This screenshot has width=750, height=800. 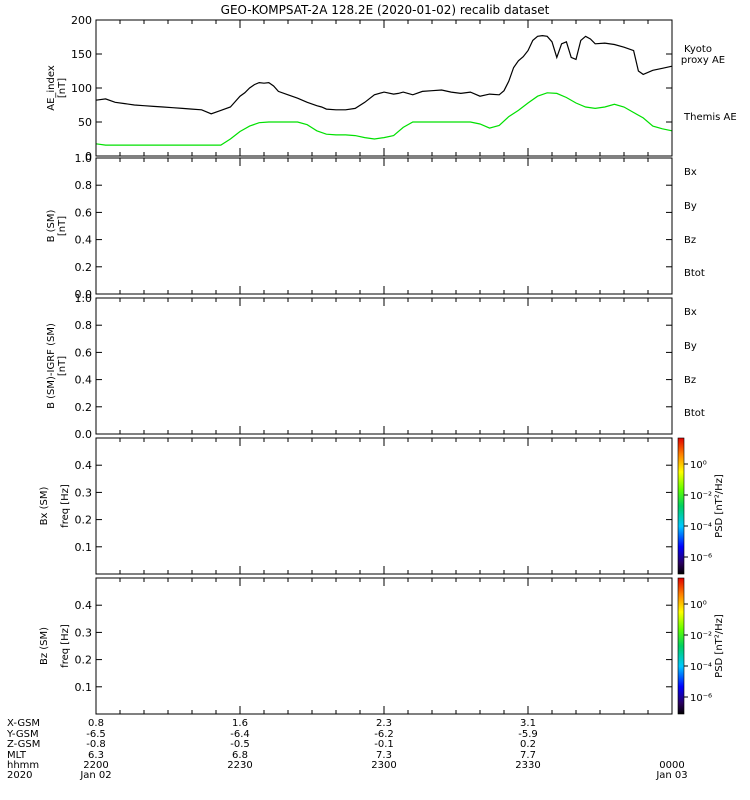 I want to click on series-line-themis-ae, so click(x=384, y=74).